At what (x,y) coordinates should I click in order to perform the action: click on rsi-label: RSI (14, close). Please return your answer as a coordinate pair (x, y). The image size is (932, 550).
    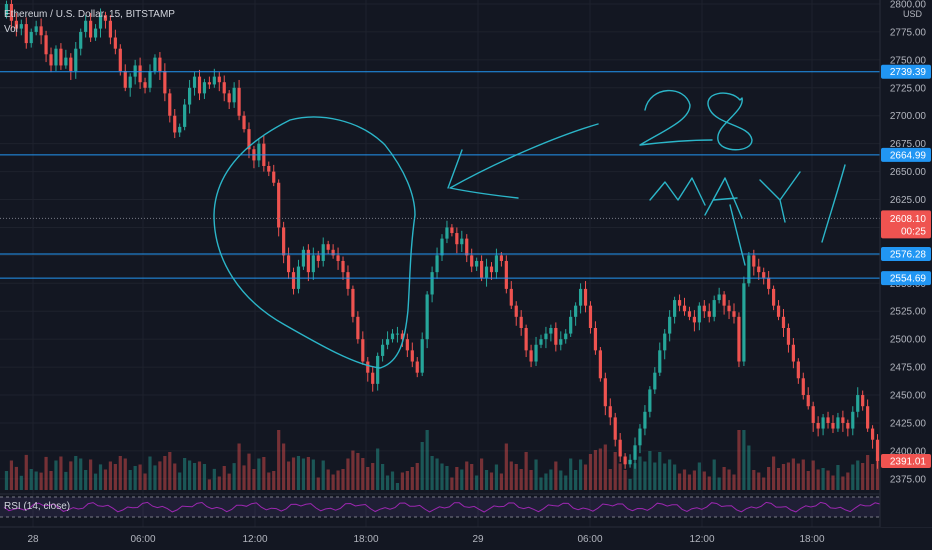
    Looking at the image, I should click on (37, 506).